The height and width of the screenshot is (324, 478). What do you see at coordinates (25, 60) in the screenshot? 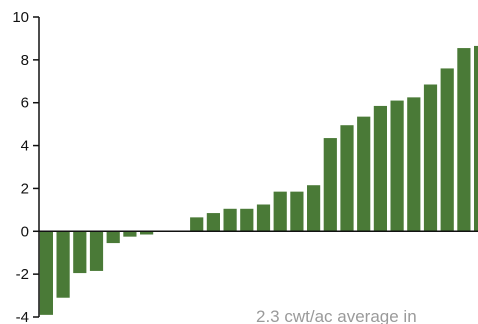
I see `y-tick-label: 8` at bounding box center [25, 60].